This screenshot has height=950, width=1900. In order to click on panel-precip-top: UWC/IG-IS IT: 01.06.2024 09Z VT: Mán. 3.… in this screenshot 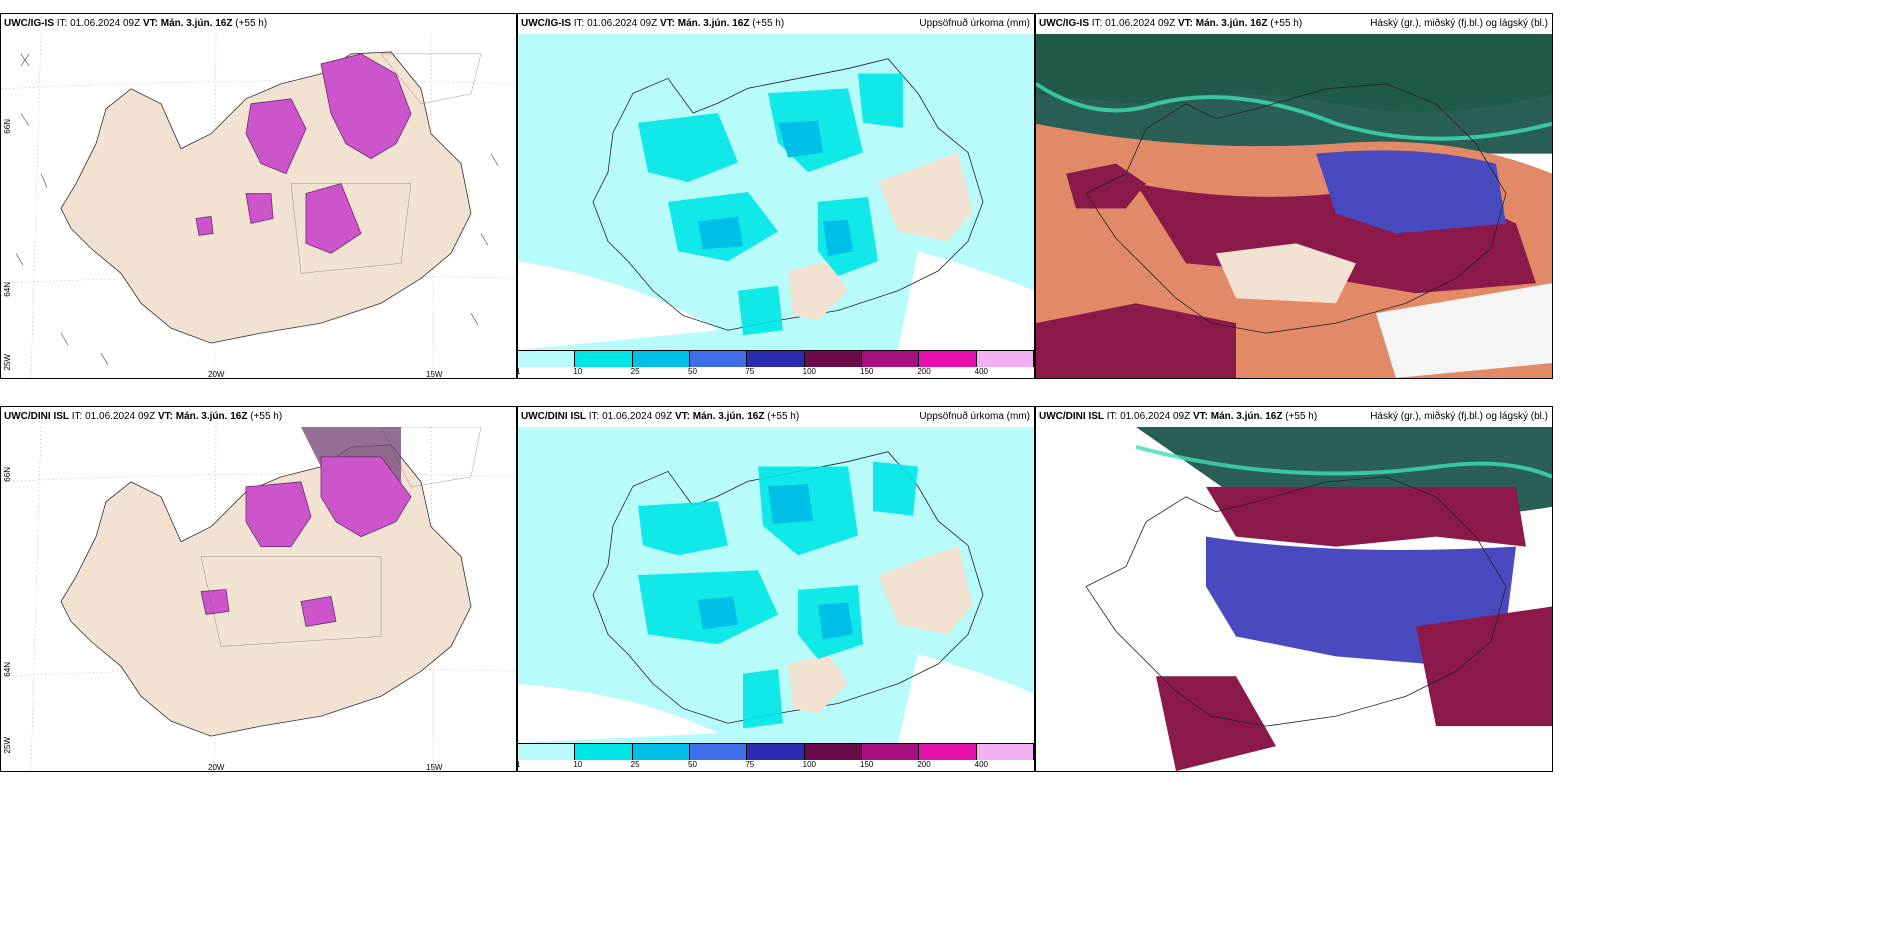, I will do `click(776, 196)`.